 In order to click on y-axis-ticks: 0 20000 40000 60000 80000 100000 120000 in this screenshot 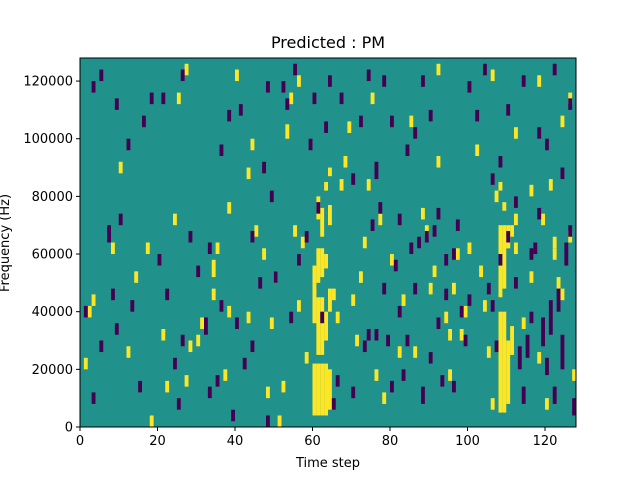, I will do `click(51, 255)`.